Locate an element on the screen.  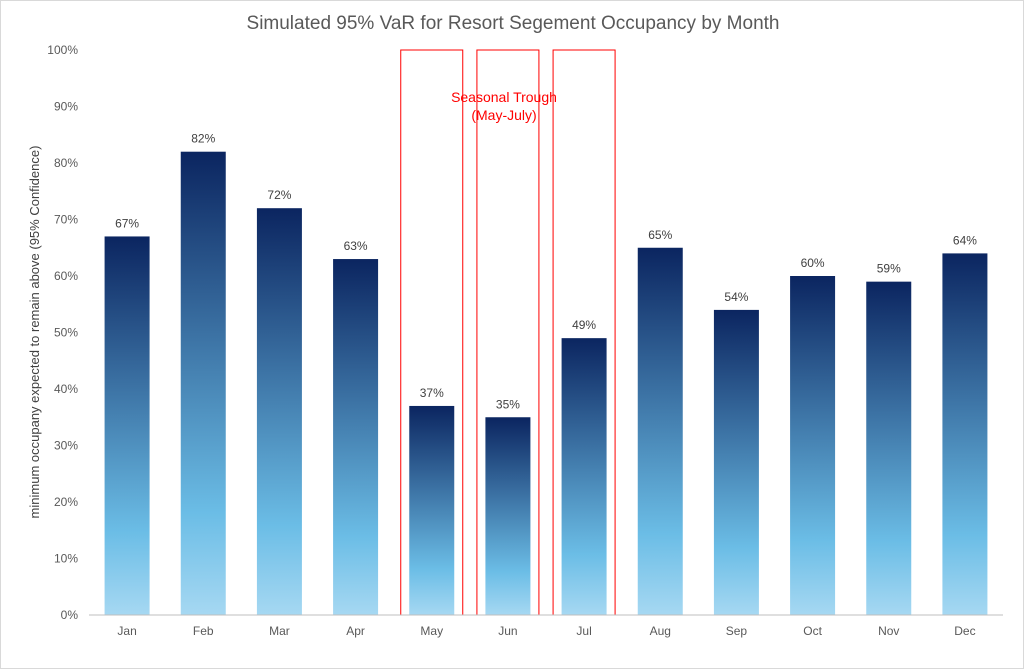
x-tick-aug: Aug is located at coordinates (660, 631).